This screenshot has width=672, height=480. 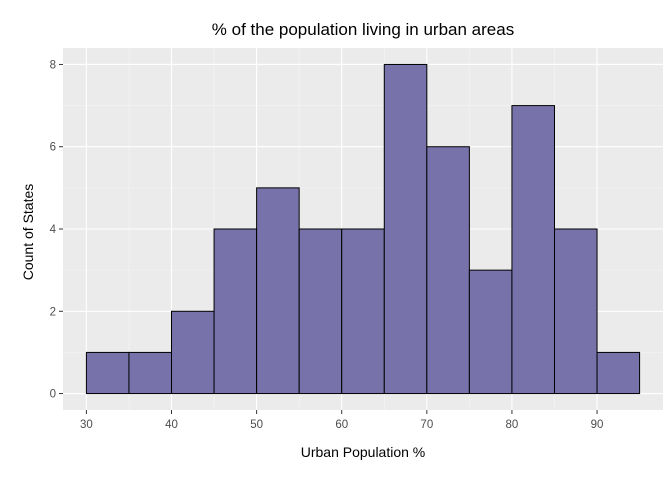 What do you see at coordinates (363, 452) in the screenshot?
I see `x-axis-title: Urban Population %` at bounding box center [363, 452].